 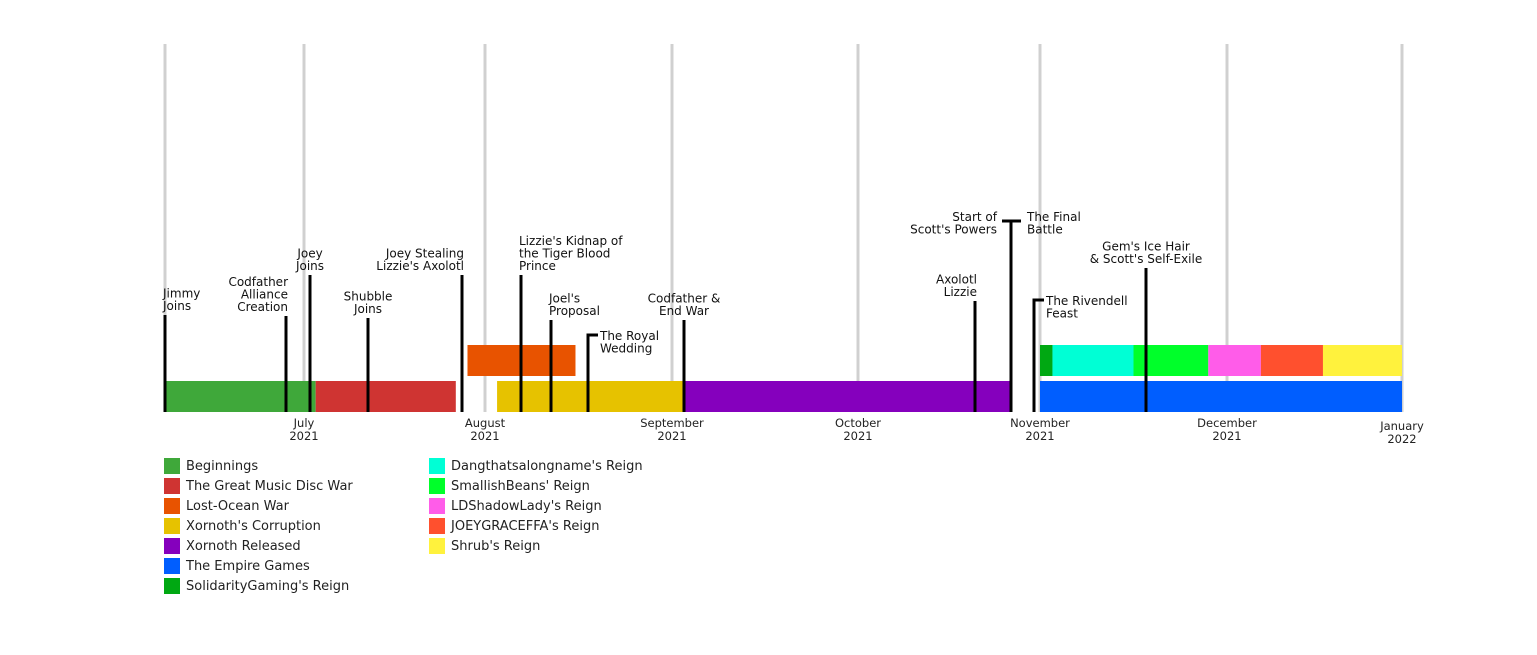 What do you see at coordinates (1227, 423) in the screenshot?
I see `axis-tick-month: December` at bounding box center [1227, 423].